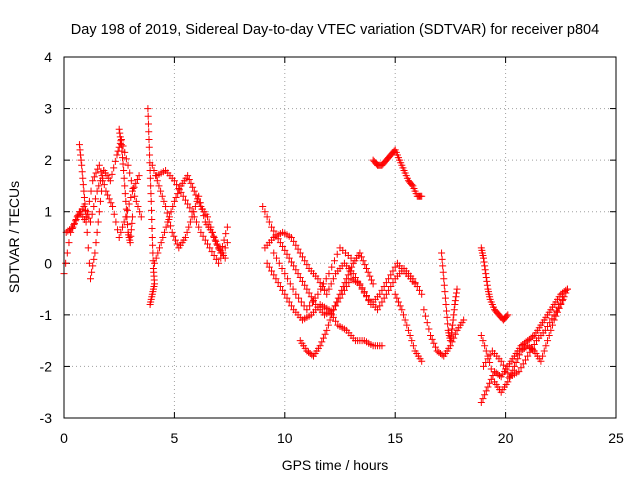  Describe the element at coordinates (48, 212) in the screenshot. I see `y-tick-label-4: 1` at that location.